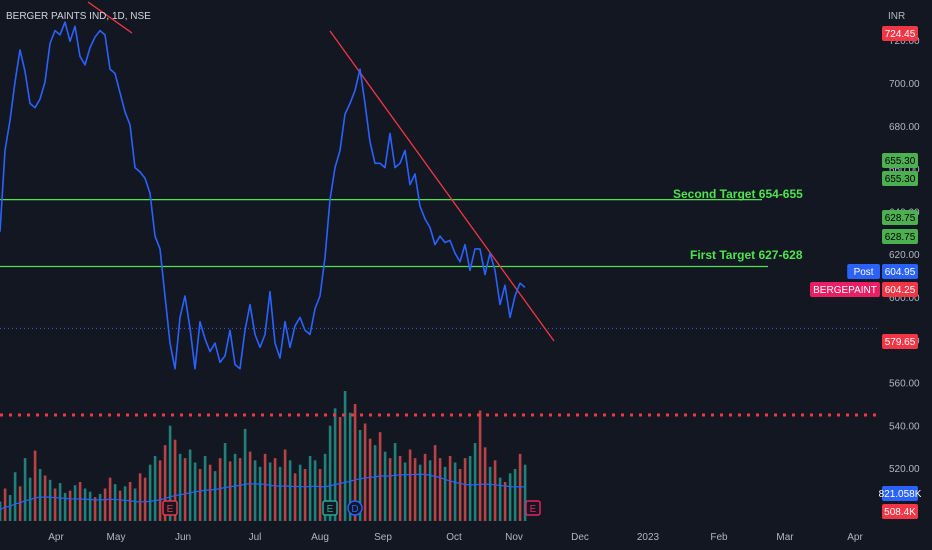 This screenshot has height=550, width=932. What do you see at coordinates (383, 537) in the screenshot?
I see `x-tick-label: Sep` at bounding box center [383, 537].